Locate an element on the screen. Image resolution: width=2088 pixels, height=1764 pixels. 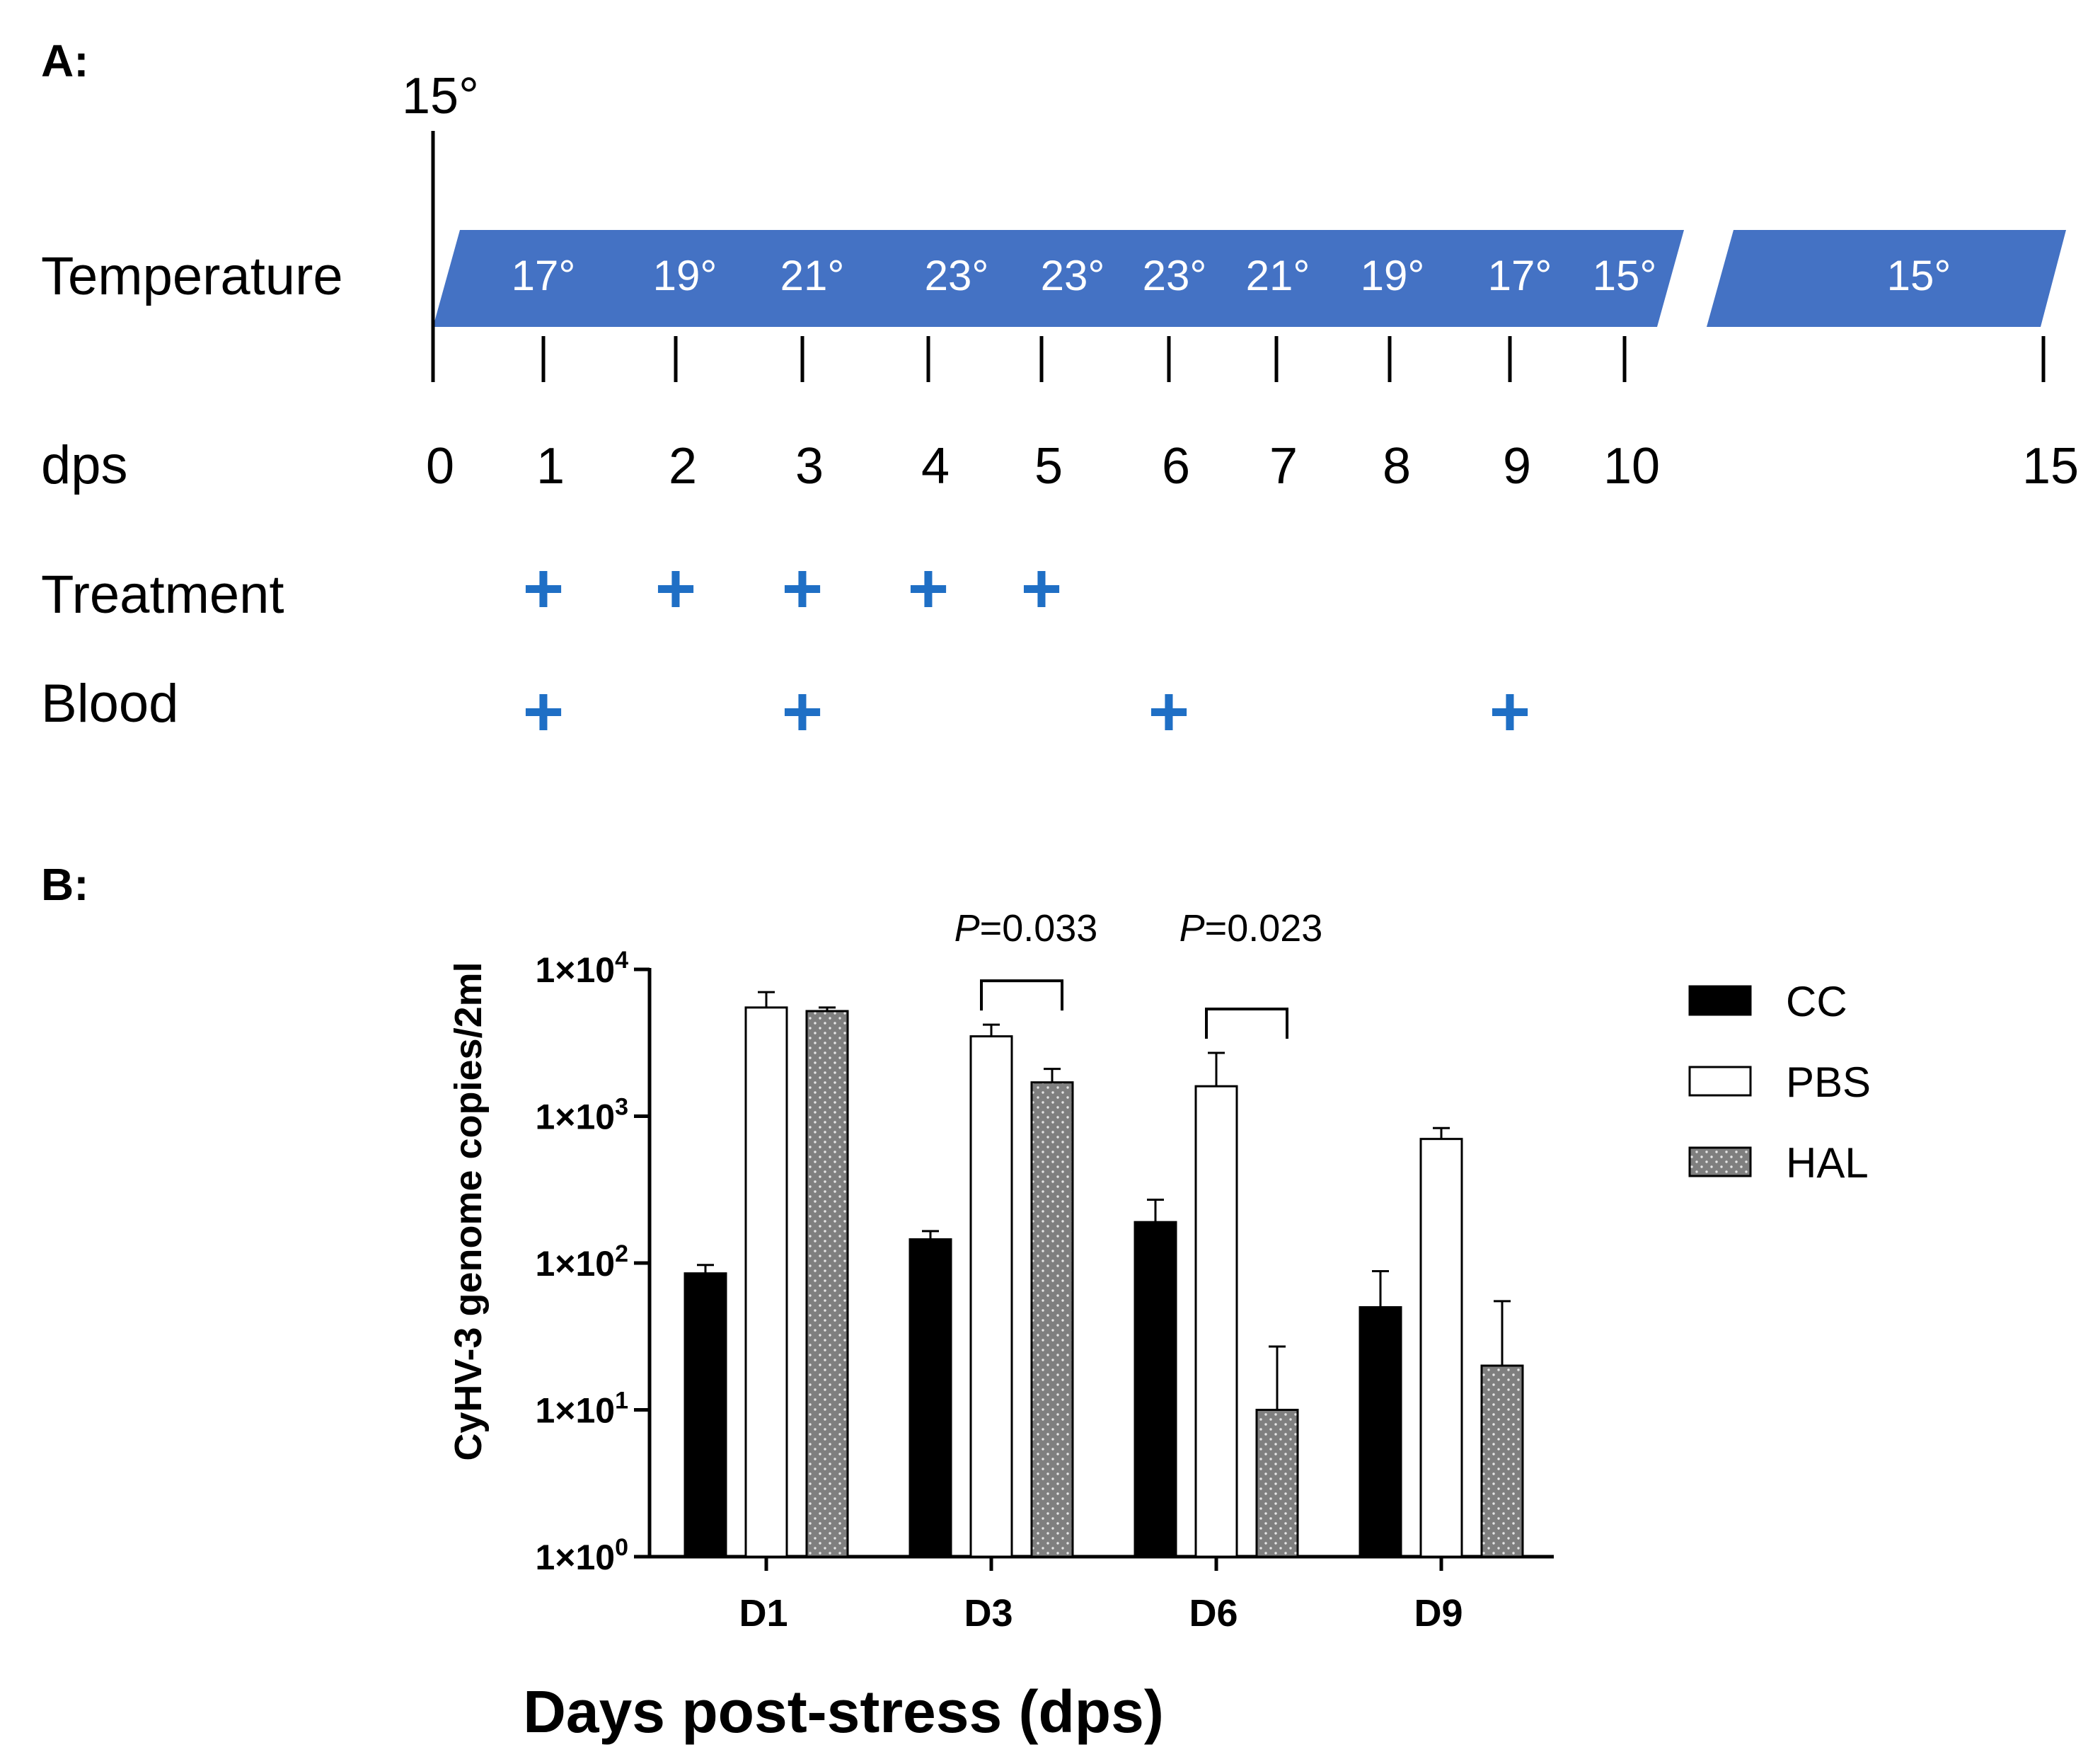
significance-bracket-D3 is located at coordinates (1021, 995).